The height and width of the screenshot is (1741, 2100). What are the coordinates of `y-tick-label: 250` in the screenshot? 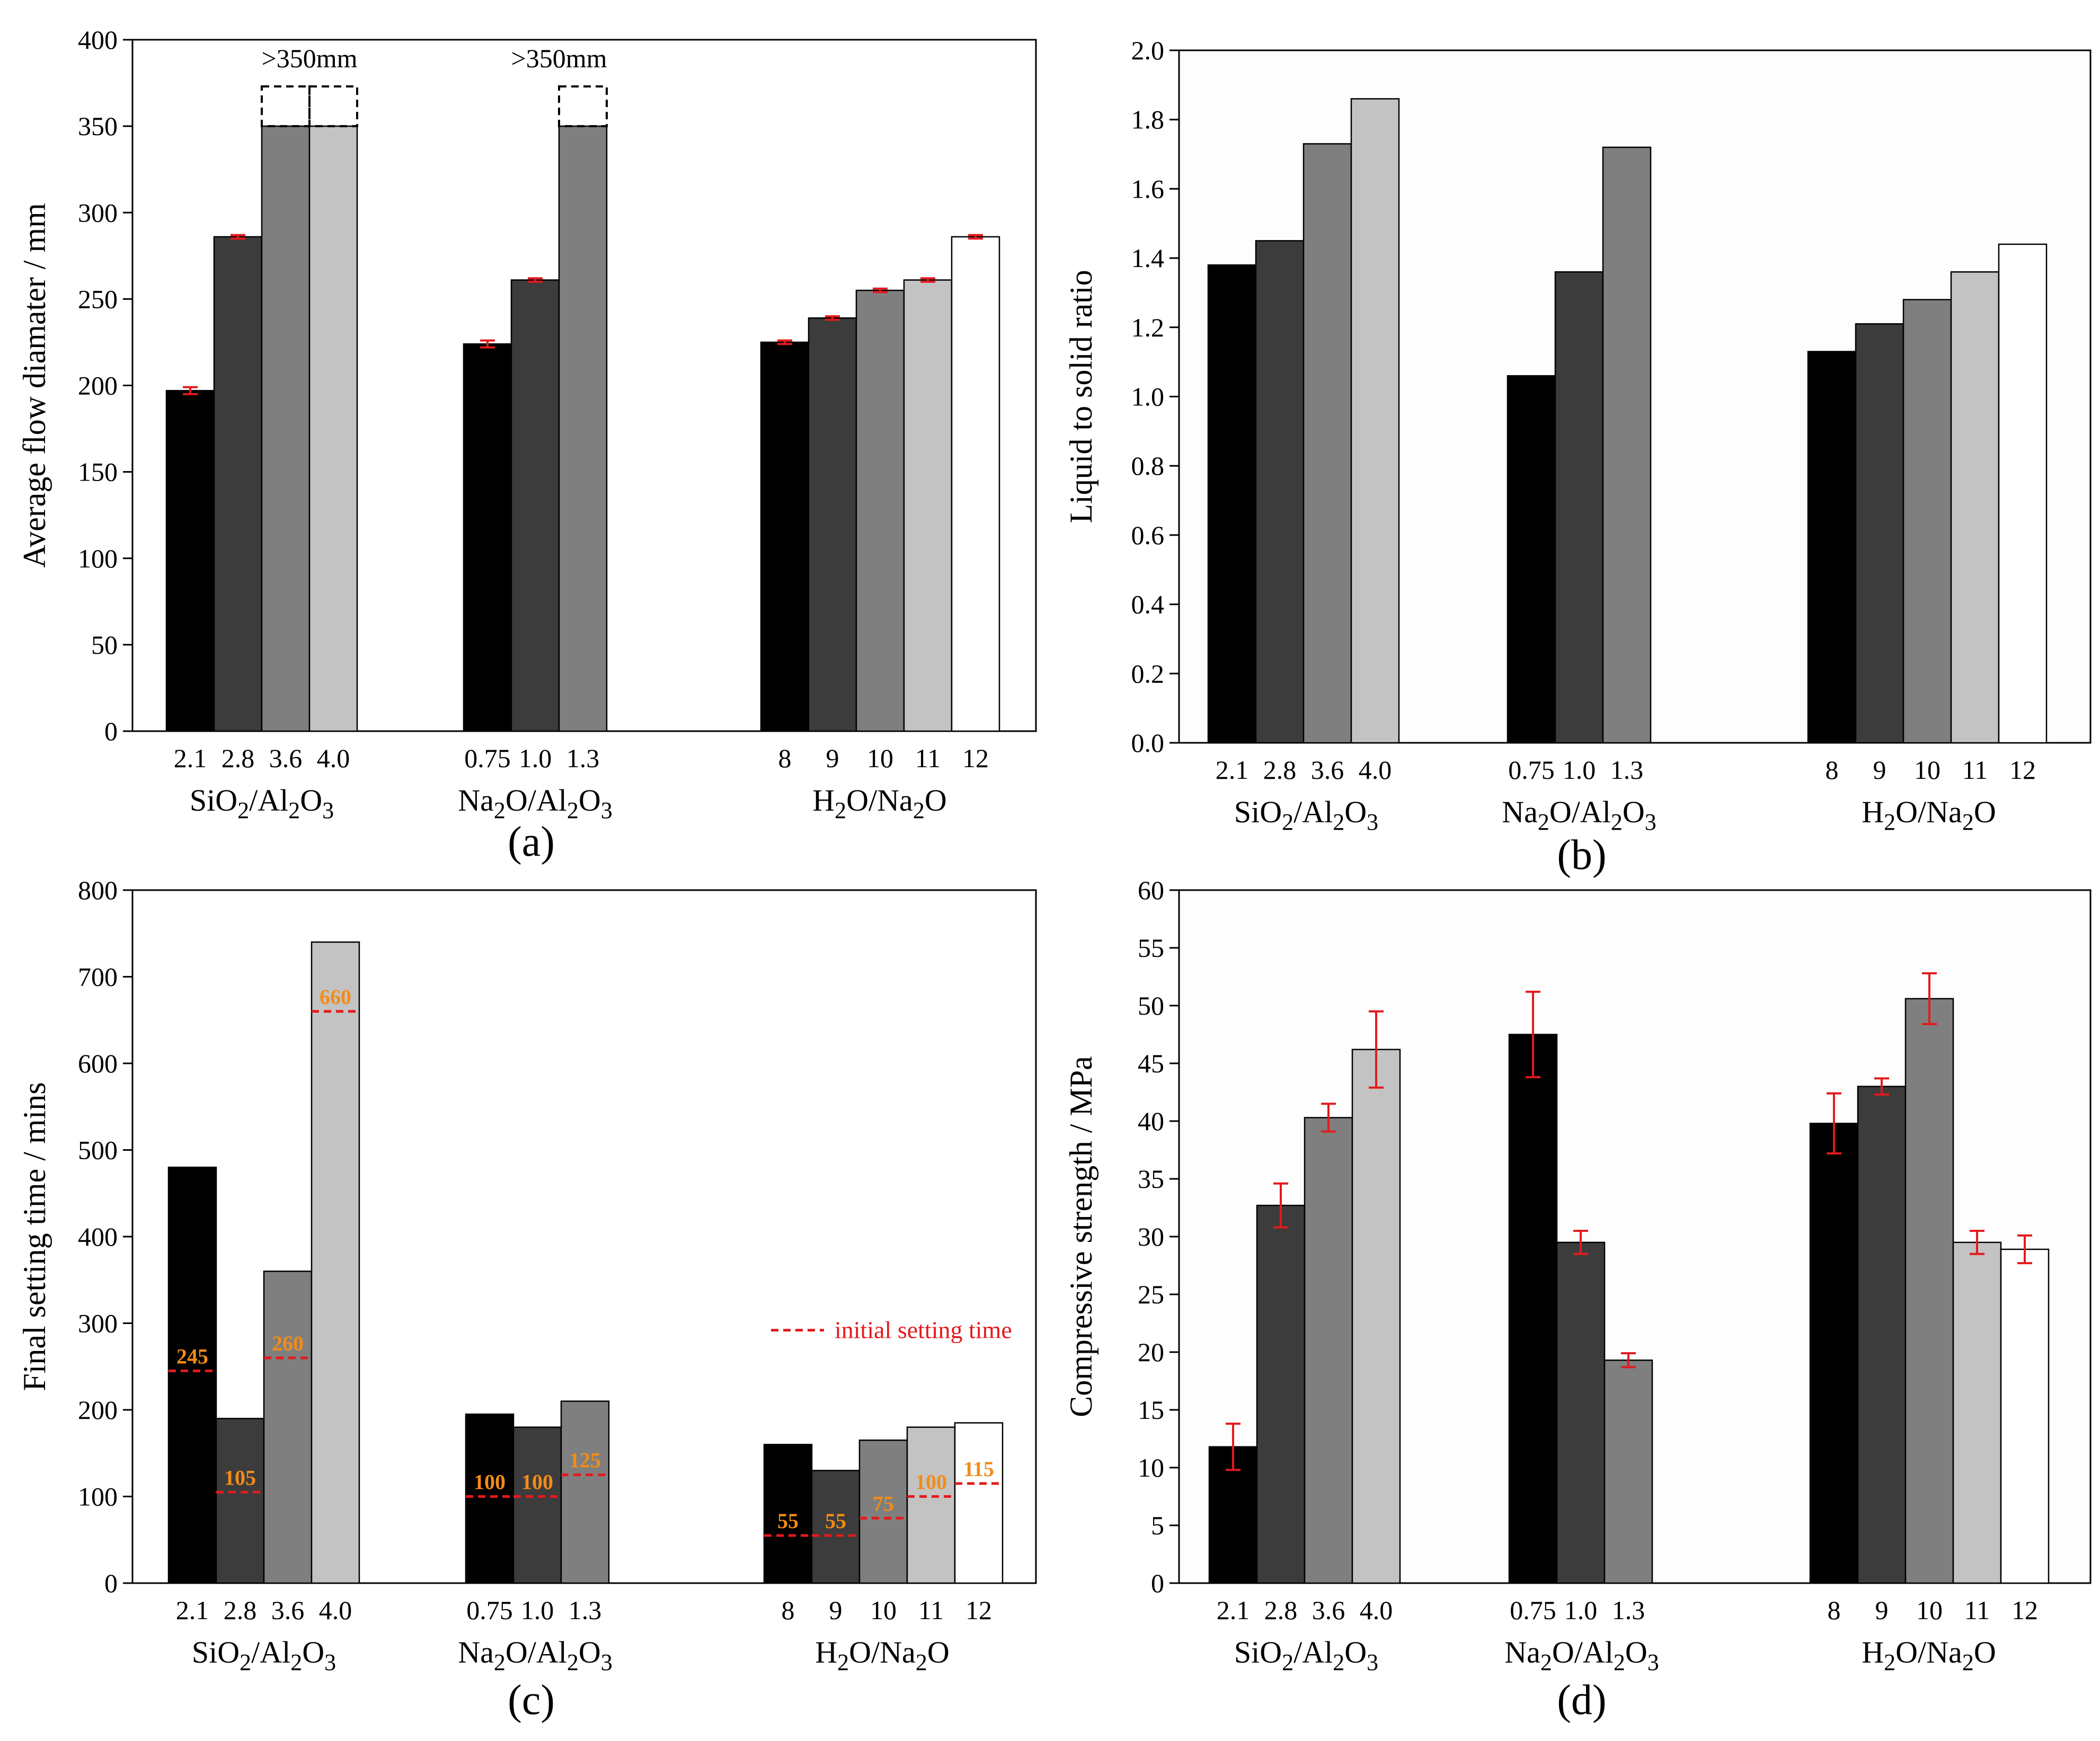 It's located at (98, 299).